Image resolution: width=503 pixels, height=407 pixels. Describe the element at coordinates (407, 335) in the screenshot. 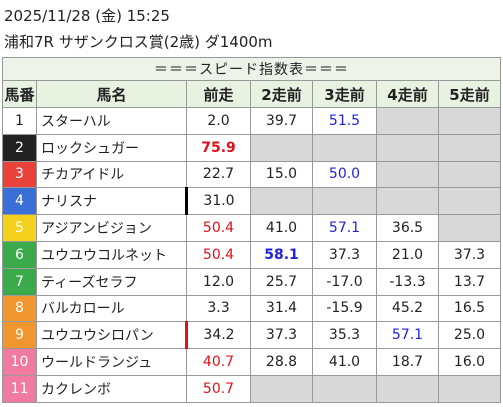

I see `index-value: 57.1` at that location.